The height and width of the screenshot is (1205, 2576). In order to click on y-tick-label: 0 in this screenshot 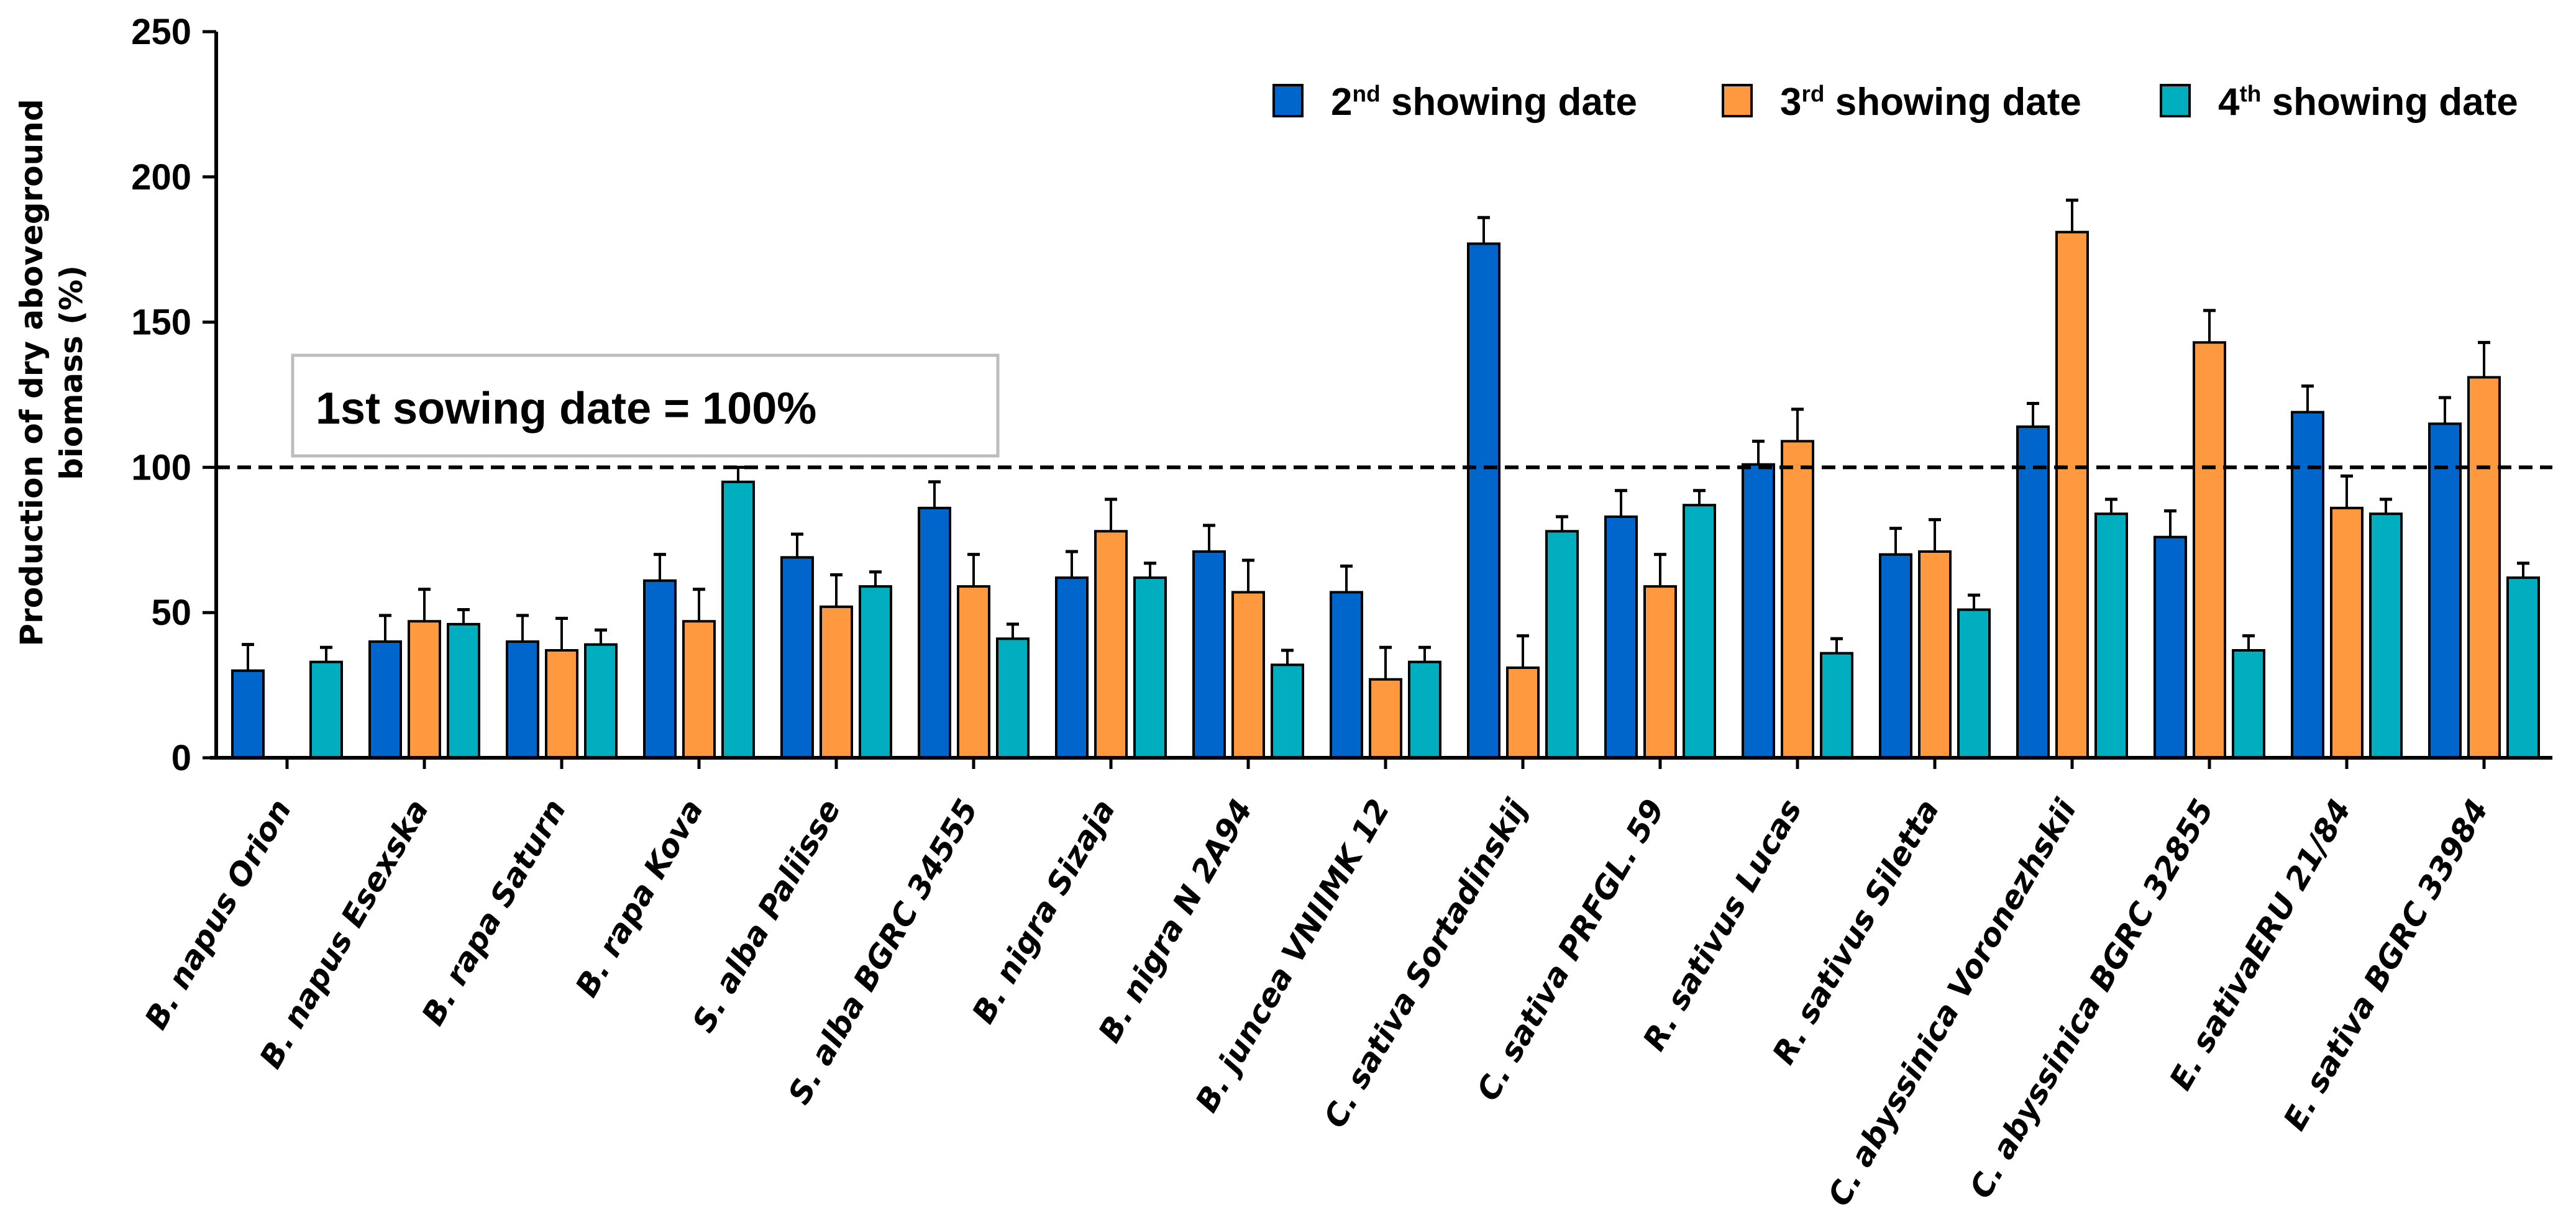, I will do `click(181, 758)`.